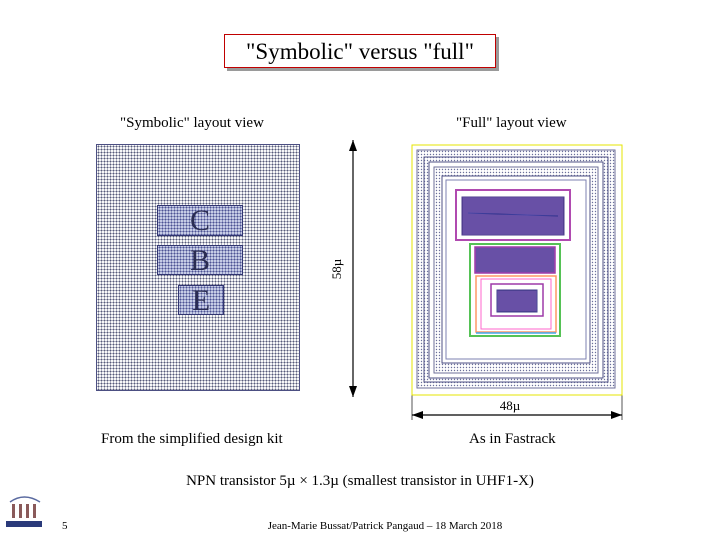 This screenshot has width=720, height=540. What do you see at coordinates (517, 270) in the screenshot?
I see `full-layout-geometry` at bounding box center [517, 270].